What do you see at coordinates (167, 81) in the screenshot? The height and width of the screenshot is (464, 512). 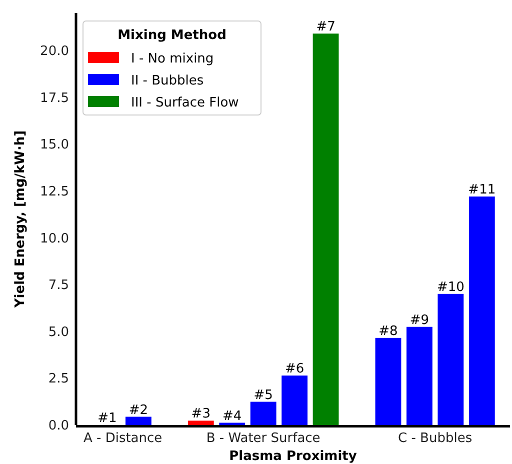 I see `legend-label: II - Bubbles` at bounding box center [167, 81].